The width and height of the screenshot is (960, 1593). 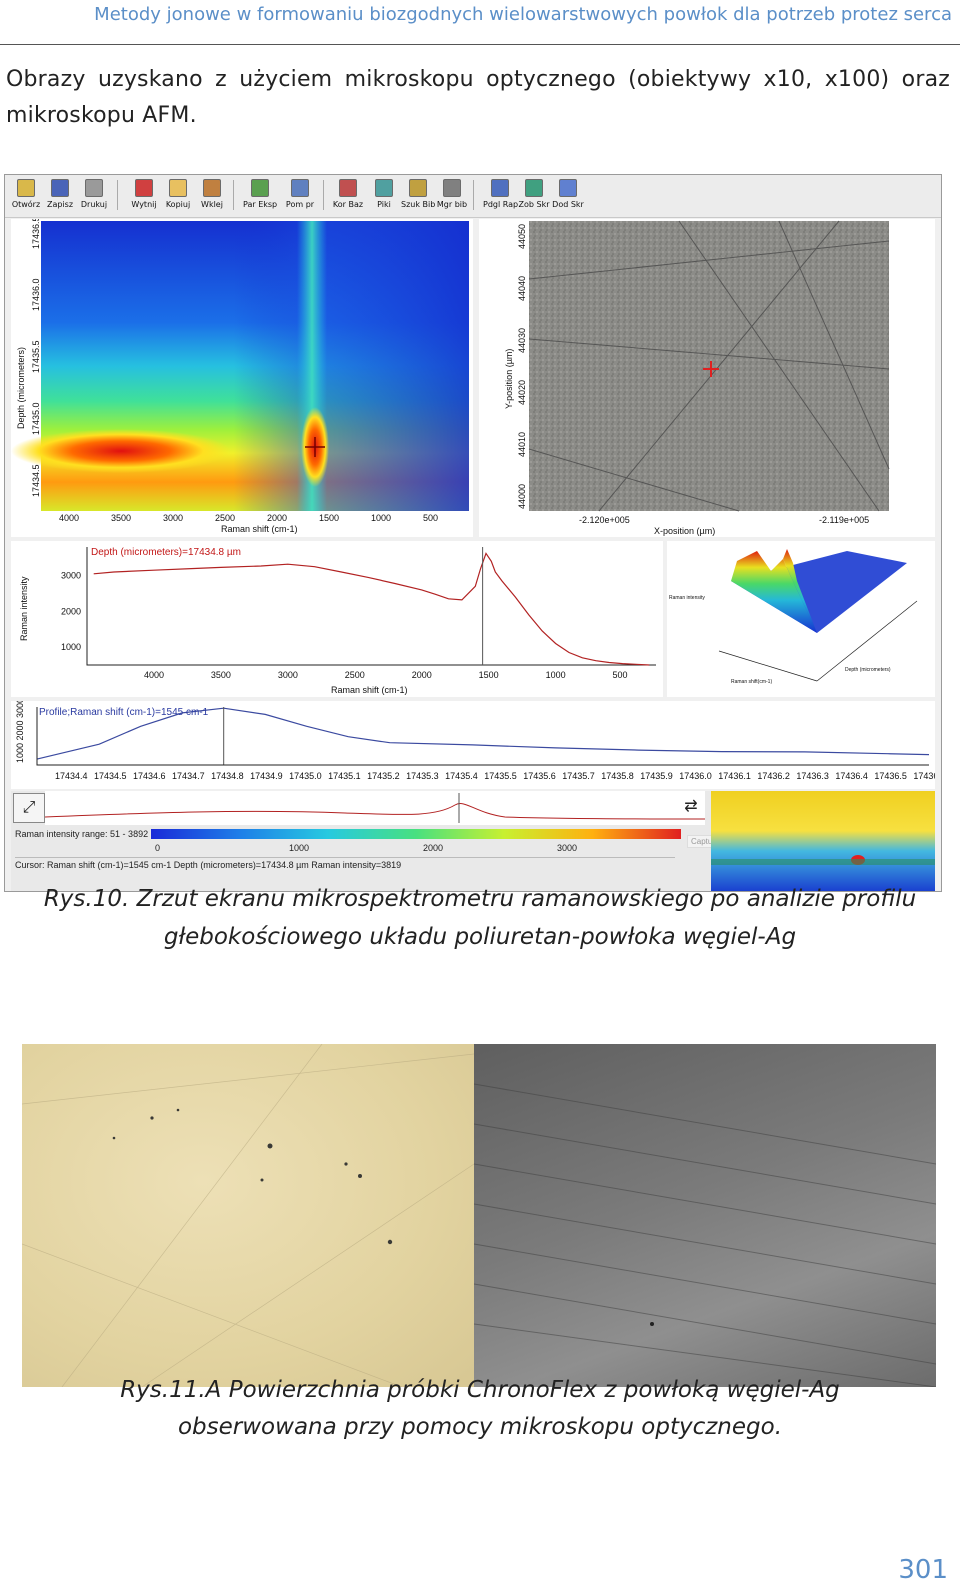 I want to click on heatmap-ytick: 17435.5, so click(x=36, y=356).